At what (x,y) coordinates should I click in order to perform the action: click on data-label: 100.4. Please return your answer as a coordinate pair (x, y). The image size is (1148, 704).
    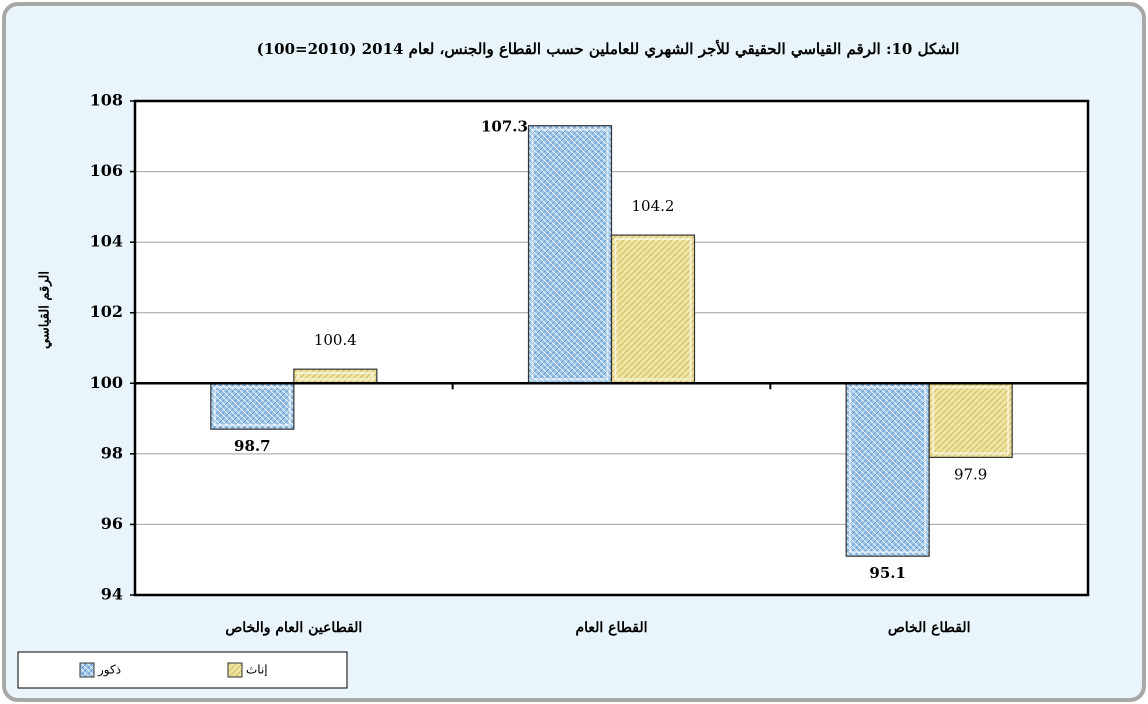
    Looking at the image, I should click on (335, 340).